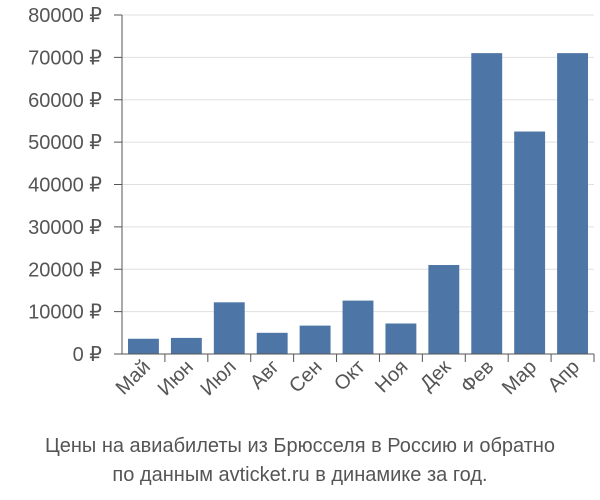 This screenshot has height=500, width=600. I want to click on x-tick-label: Авг, so click(265, 375).